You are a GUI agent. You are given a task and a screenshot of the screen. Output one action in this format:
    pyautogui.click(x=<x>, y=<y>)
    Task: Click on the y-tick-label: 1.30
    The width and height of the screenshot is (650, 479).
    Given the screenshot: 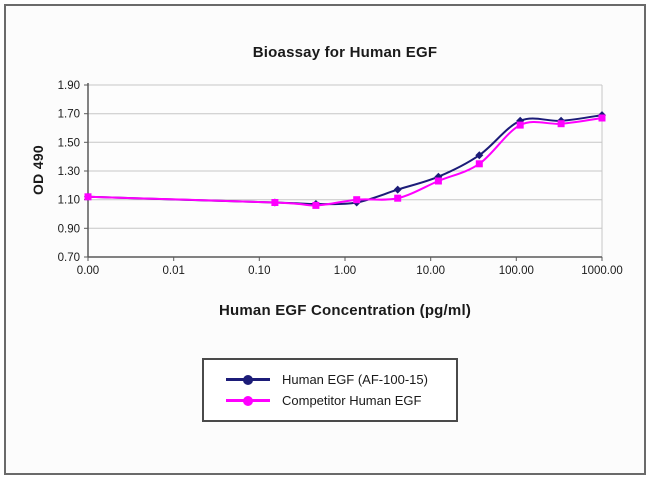 What is the action you would take?
    pyautogui.click(x=69, y=172)
    